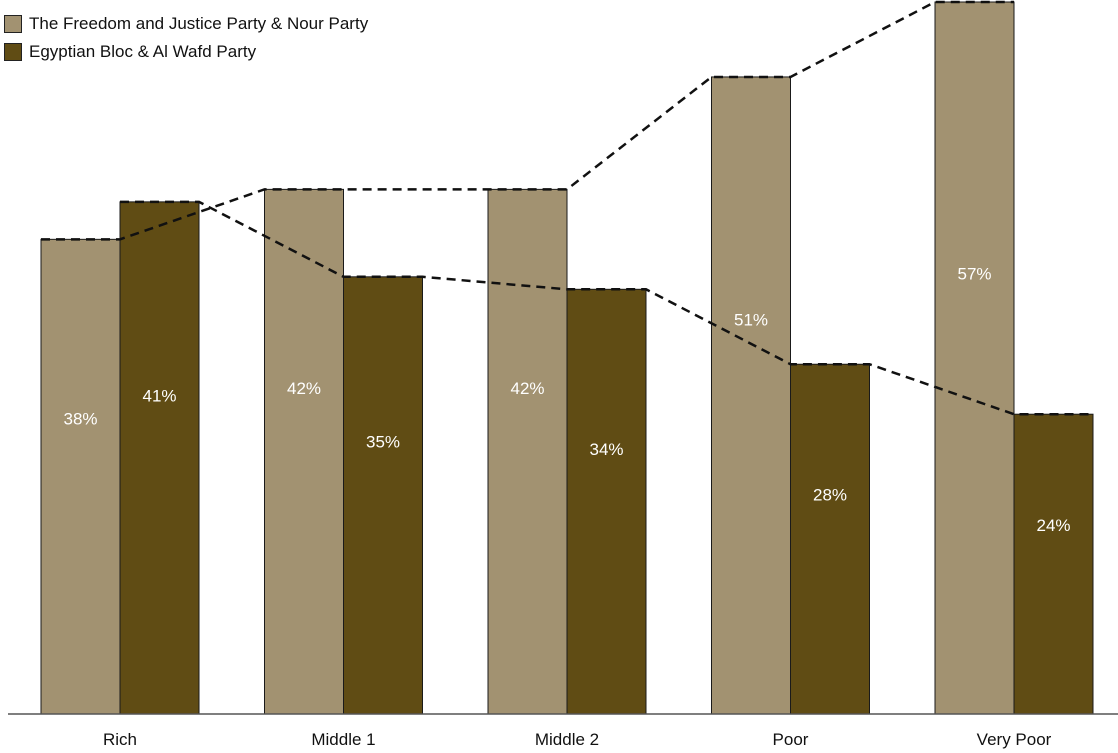 The height and width of the screenshot is (753, 1118). I want to click on legend-swatch-egyptian-bloc-wafd, so click(13, 52).